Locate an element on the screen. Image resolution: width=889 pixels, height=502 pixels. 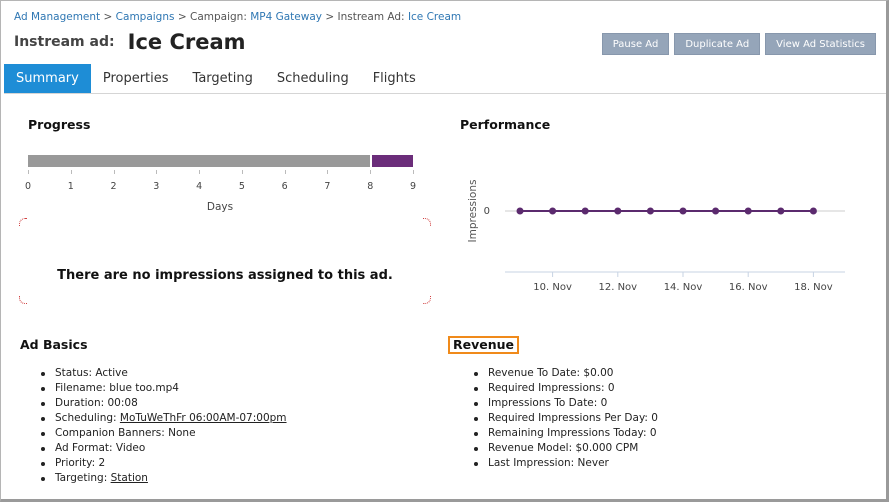
ad-basics-item-value: blue too.mp4 is located at coordinates (144, 388).